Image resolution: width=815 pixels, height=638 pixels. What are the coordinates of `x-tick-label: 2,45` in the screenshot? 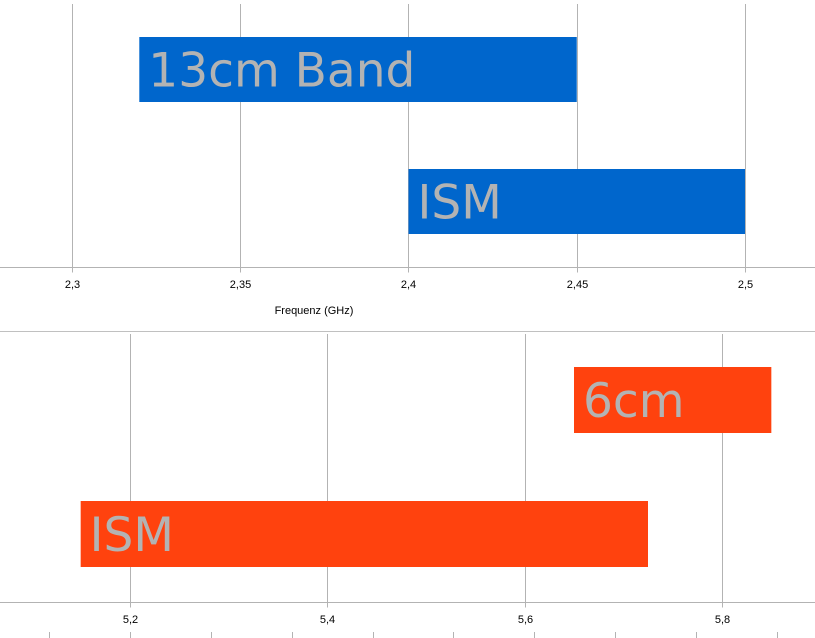 It's located at (577, 285).